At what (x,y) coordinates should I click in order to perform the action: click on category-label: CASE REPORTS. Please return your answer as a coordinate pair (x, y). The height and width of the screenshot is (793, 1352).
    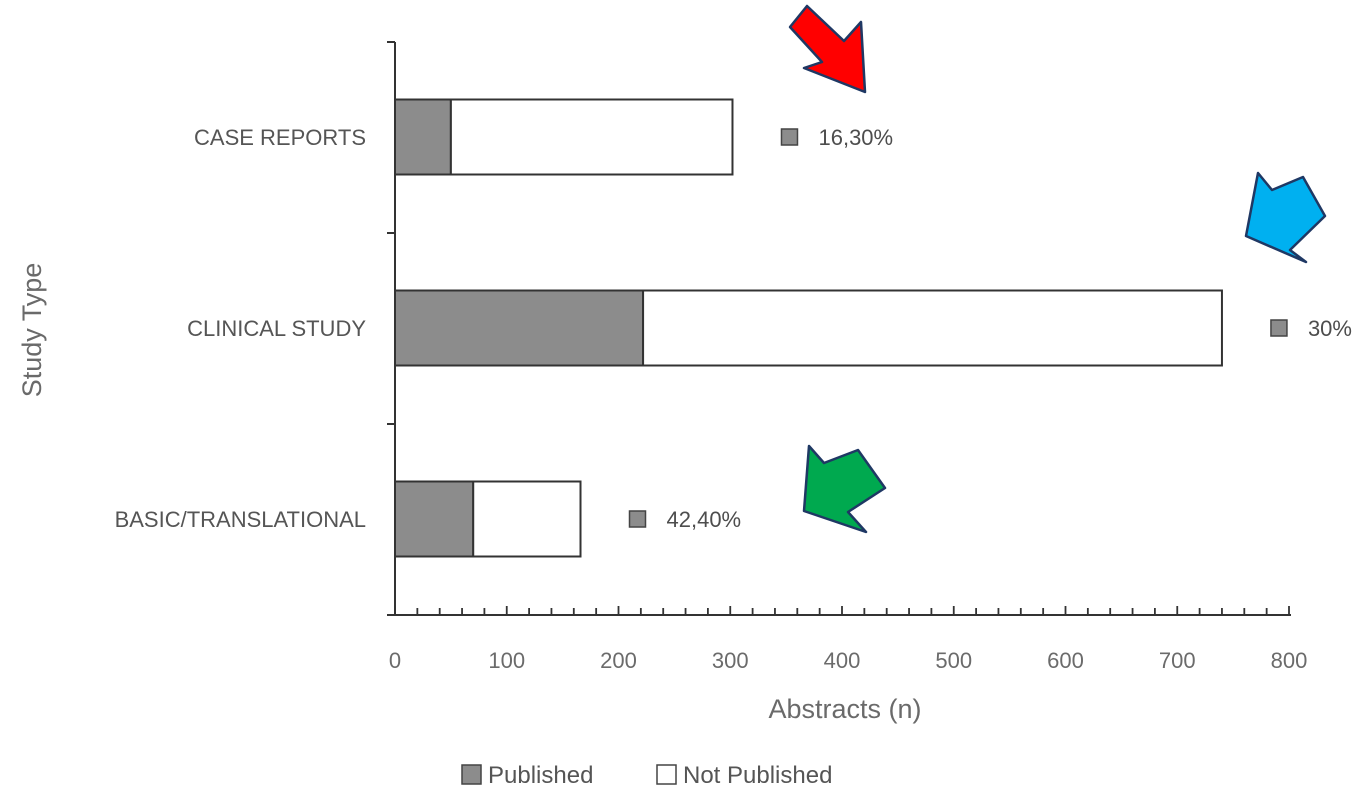
    Looking at the image, I should click on (280, 137).